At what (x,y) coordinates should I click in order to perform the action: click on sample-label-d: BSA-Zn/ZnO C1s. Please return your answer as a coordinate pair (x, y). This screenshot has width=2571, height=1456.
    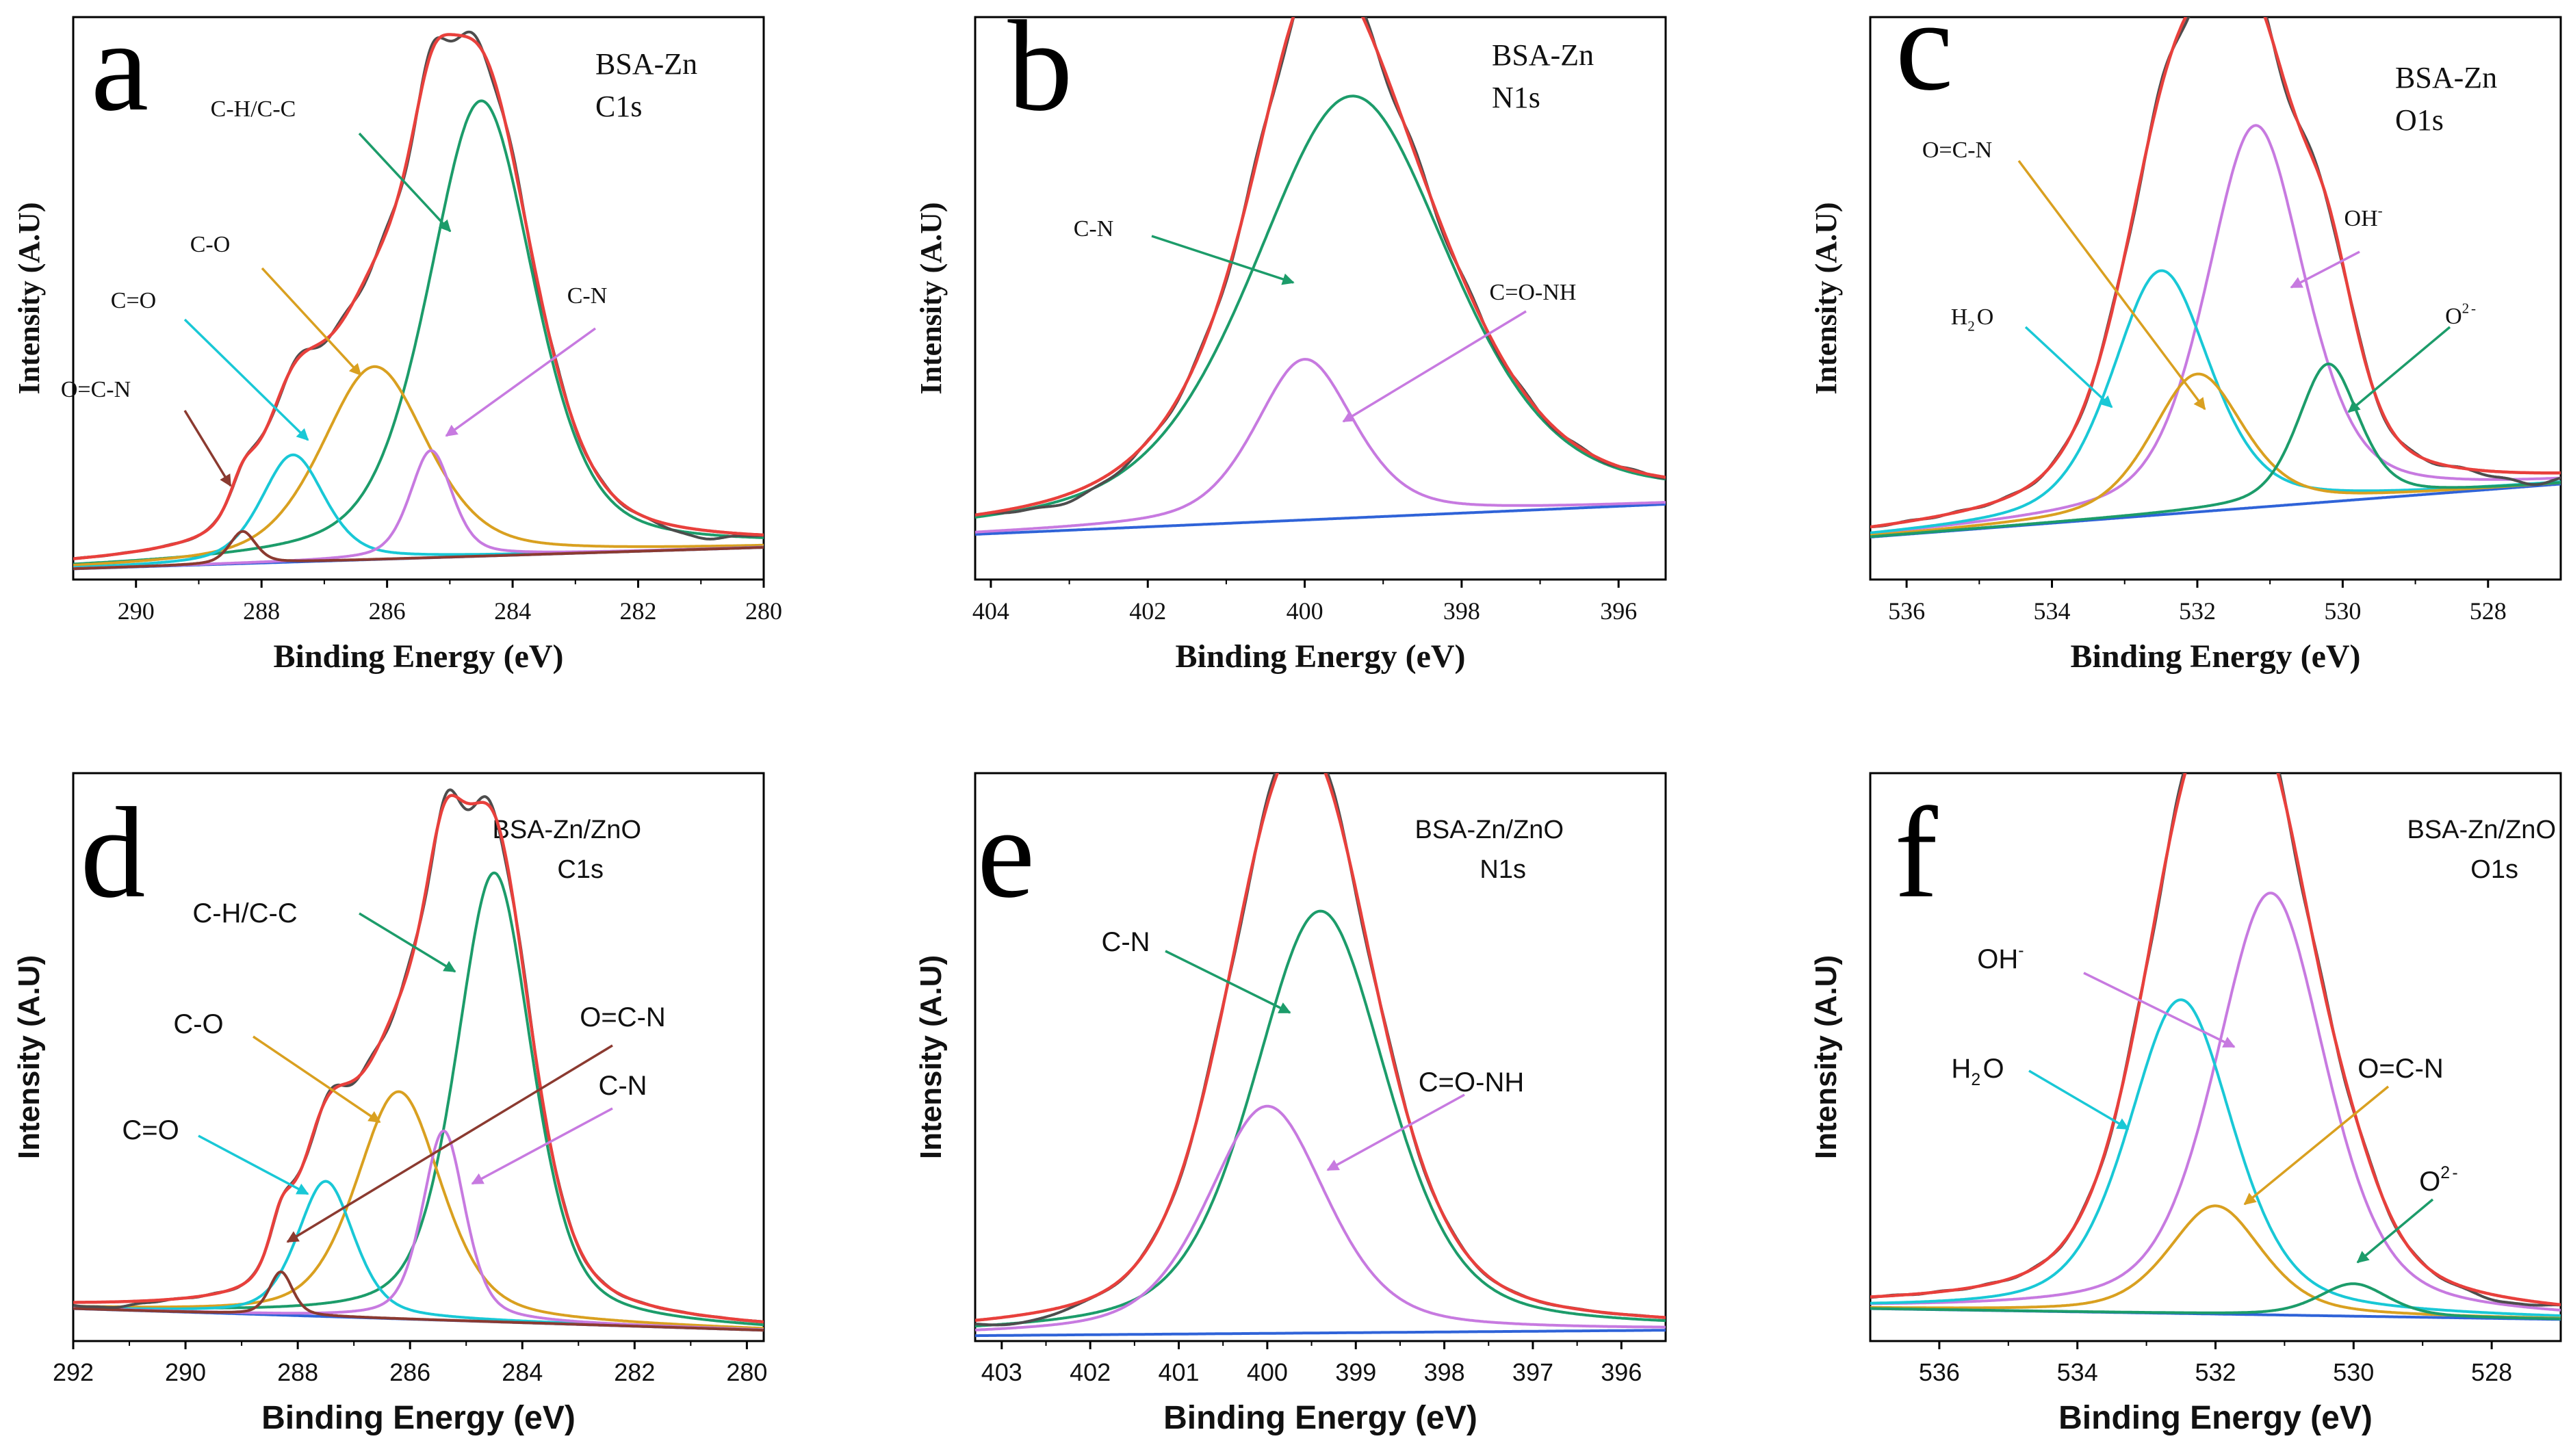
    Looking at the image, I should click on (567, 850).